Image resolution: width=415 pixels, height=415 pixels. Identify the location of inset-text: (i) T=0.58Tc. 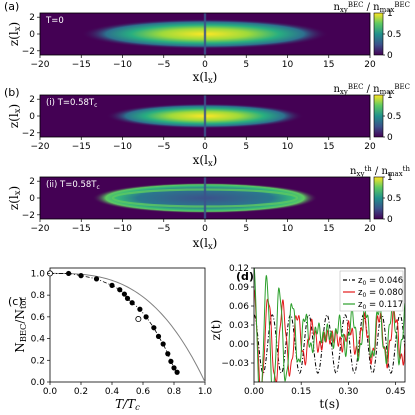
(71, 103).